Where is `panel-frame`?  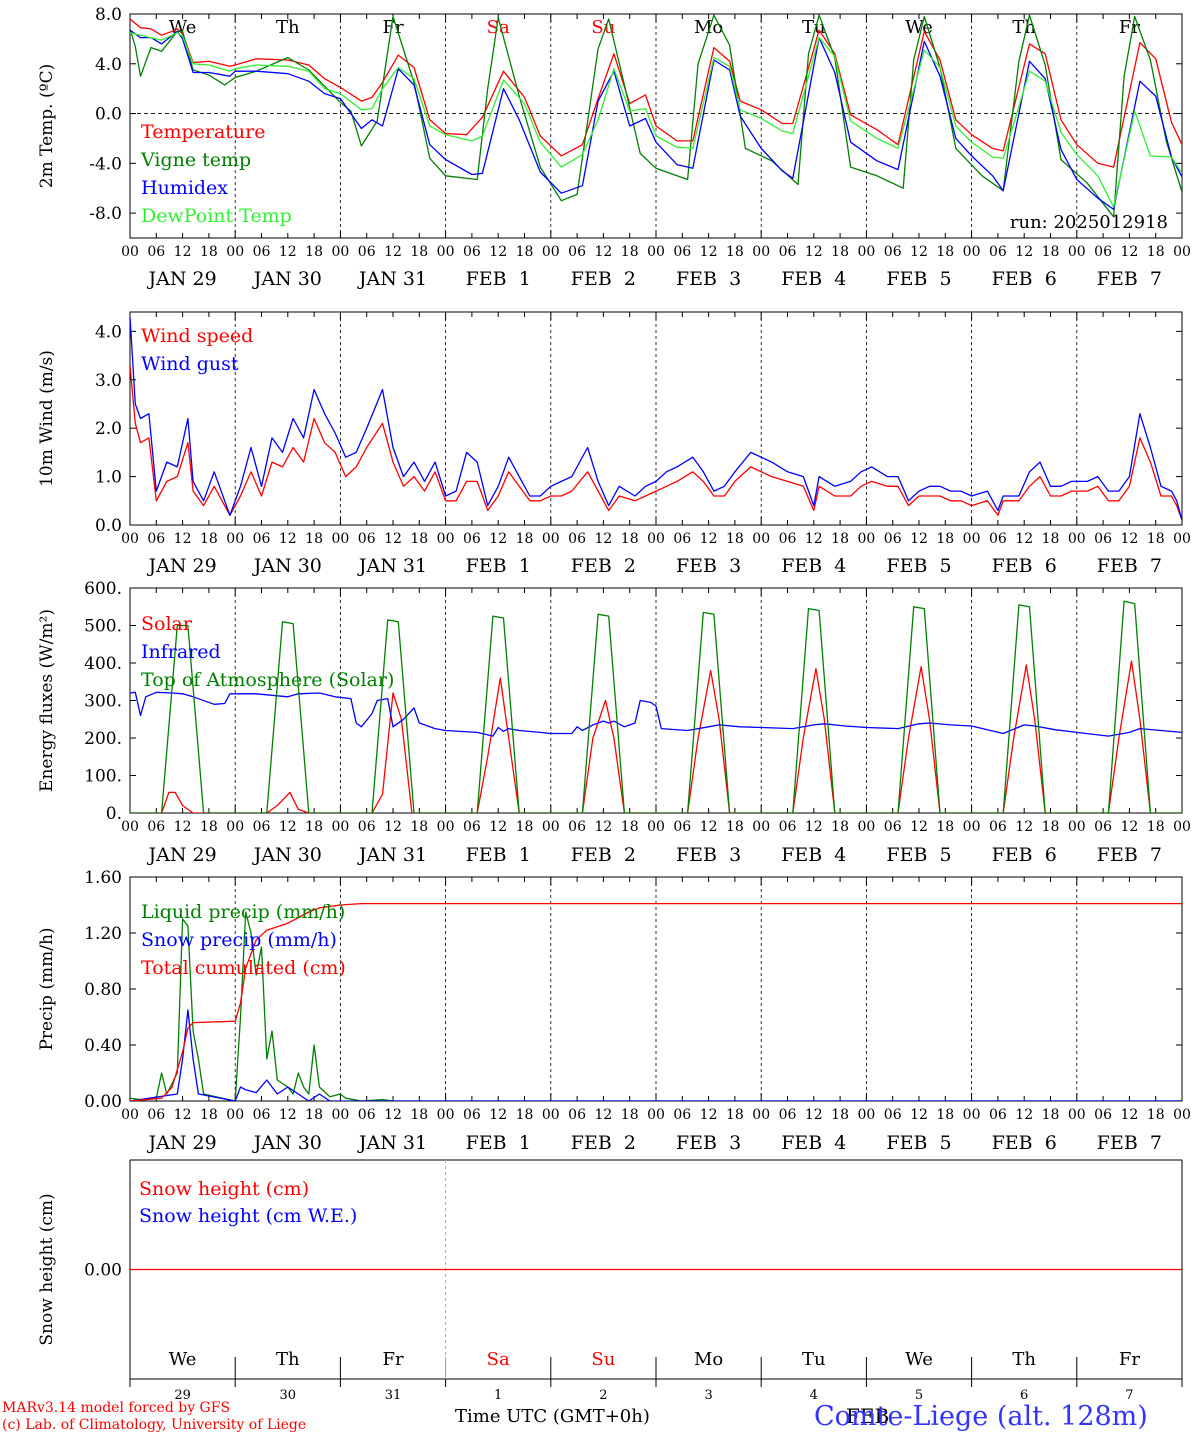
panel-frame is located at coordinates (656, 700).